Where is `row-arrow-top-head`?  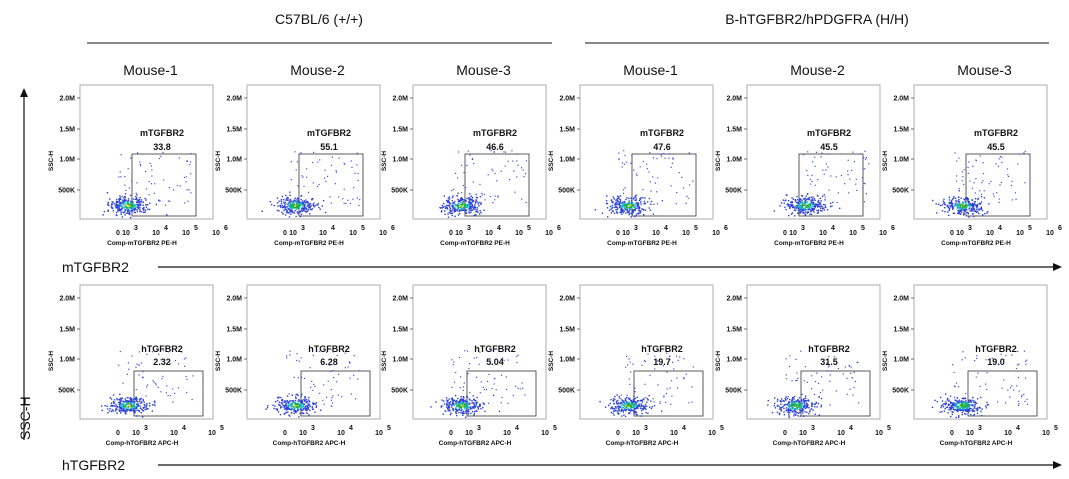 row-arrow-top-head is located at coordinates (1057, 267).